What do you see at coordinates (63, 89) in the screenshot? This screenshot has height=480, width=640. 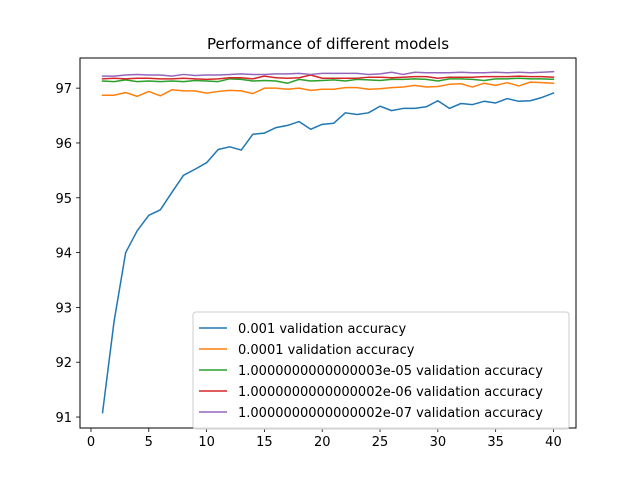 I see `y-tick-label: 97` at bounding box center [63, 89].